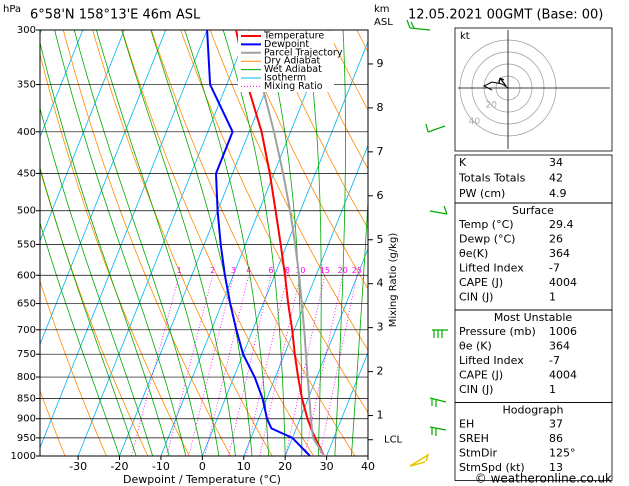  What do you see at coordinates (26, 377) in the screenshot?
I see `y-tick-label: 800` at bounding box center [26, 377].